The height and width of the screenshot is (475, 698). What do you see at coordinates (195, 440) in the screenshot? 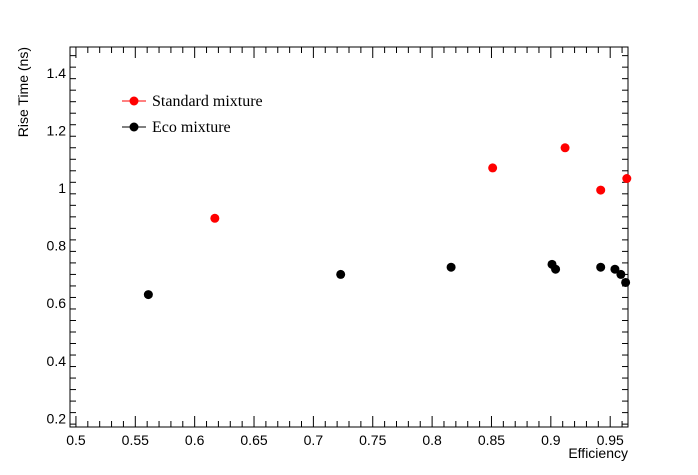
I see `x-tick-label: 0.6` at bounding box center [195, 440].